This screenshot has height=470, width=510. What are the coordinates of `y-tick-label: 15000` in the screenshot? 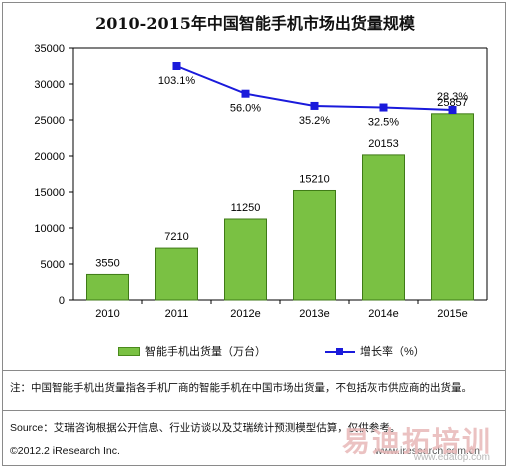 It's located at (49, 193).